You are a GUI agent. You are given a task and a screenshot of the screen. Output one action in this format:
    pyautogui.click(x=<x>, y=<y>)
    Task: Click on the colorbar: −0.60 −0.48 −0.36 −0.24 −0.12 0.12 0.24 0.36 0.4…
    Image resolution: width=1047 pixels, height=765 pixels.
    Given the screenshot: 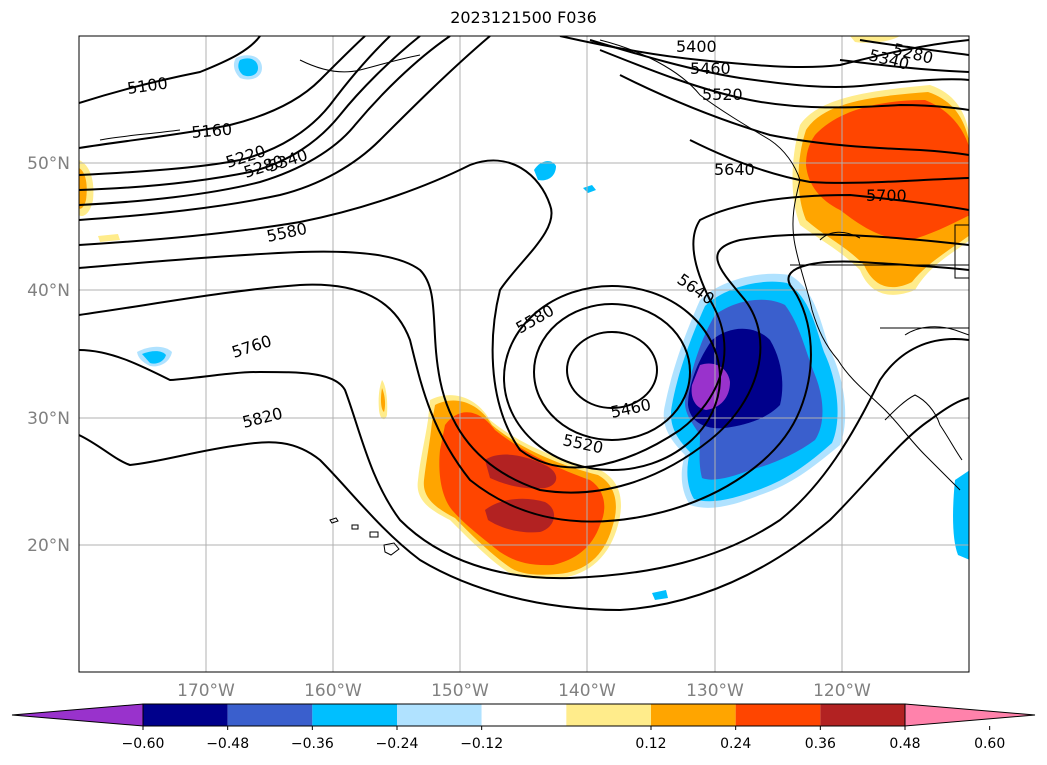 What is the action you would take?
    pyautogui.click(x=523, y=727)
    